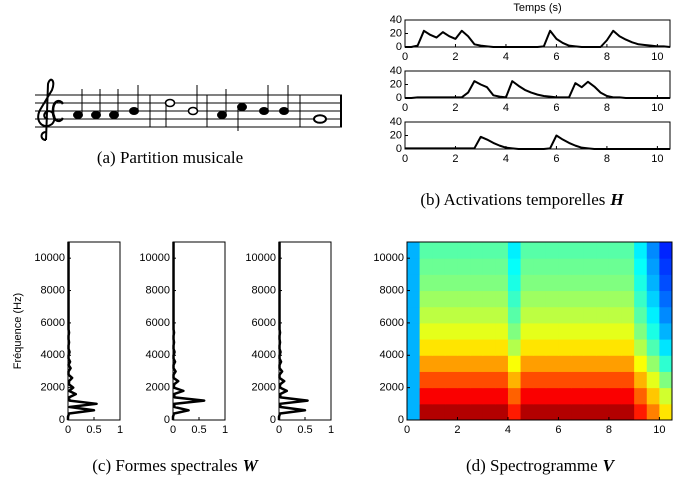  I want to click on caption: (a) Partition musicale, so click(170, 157).